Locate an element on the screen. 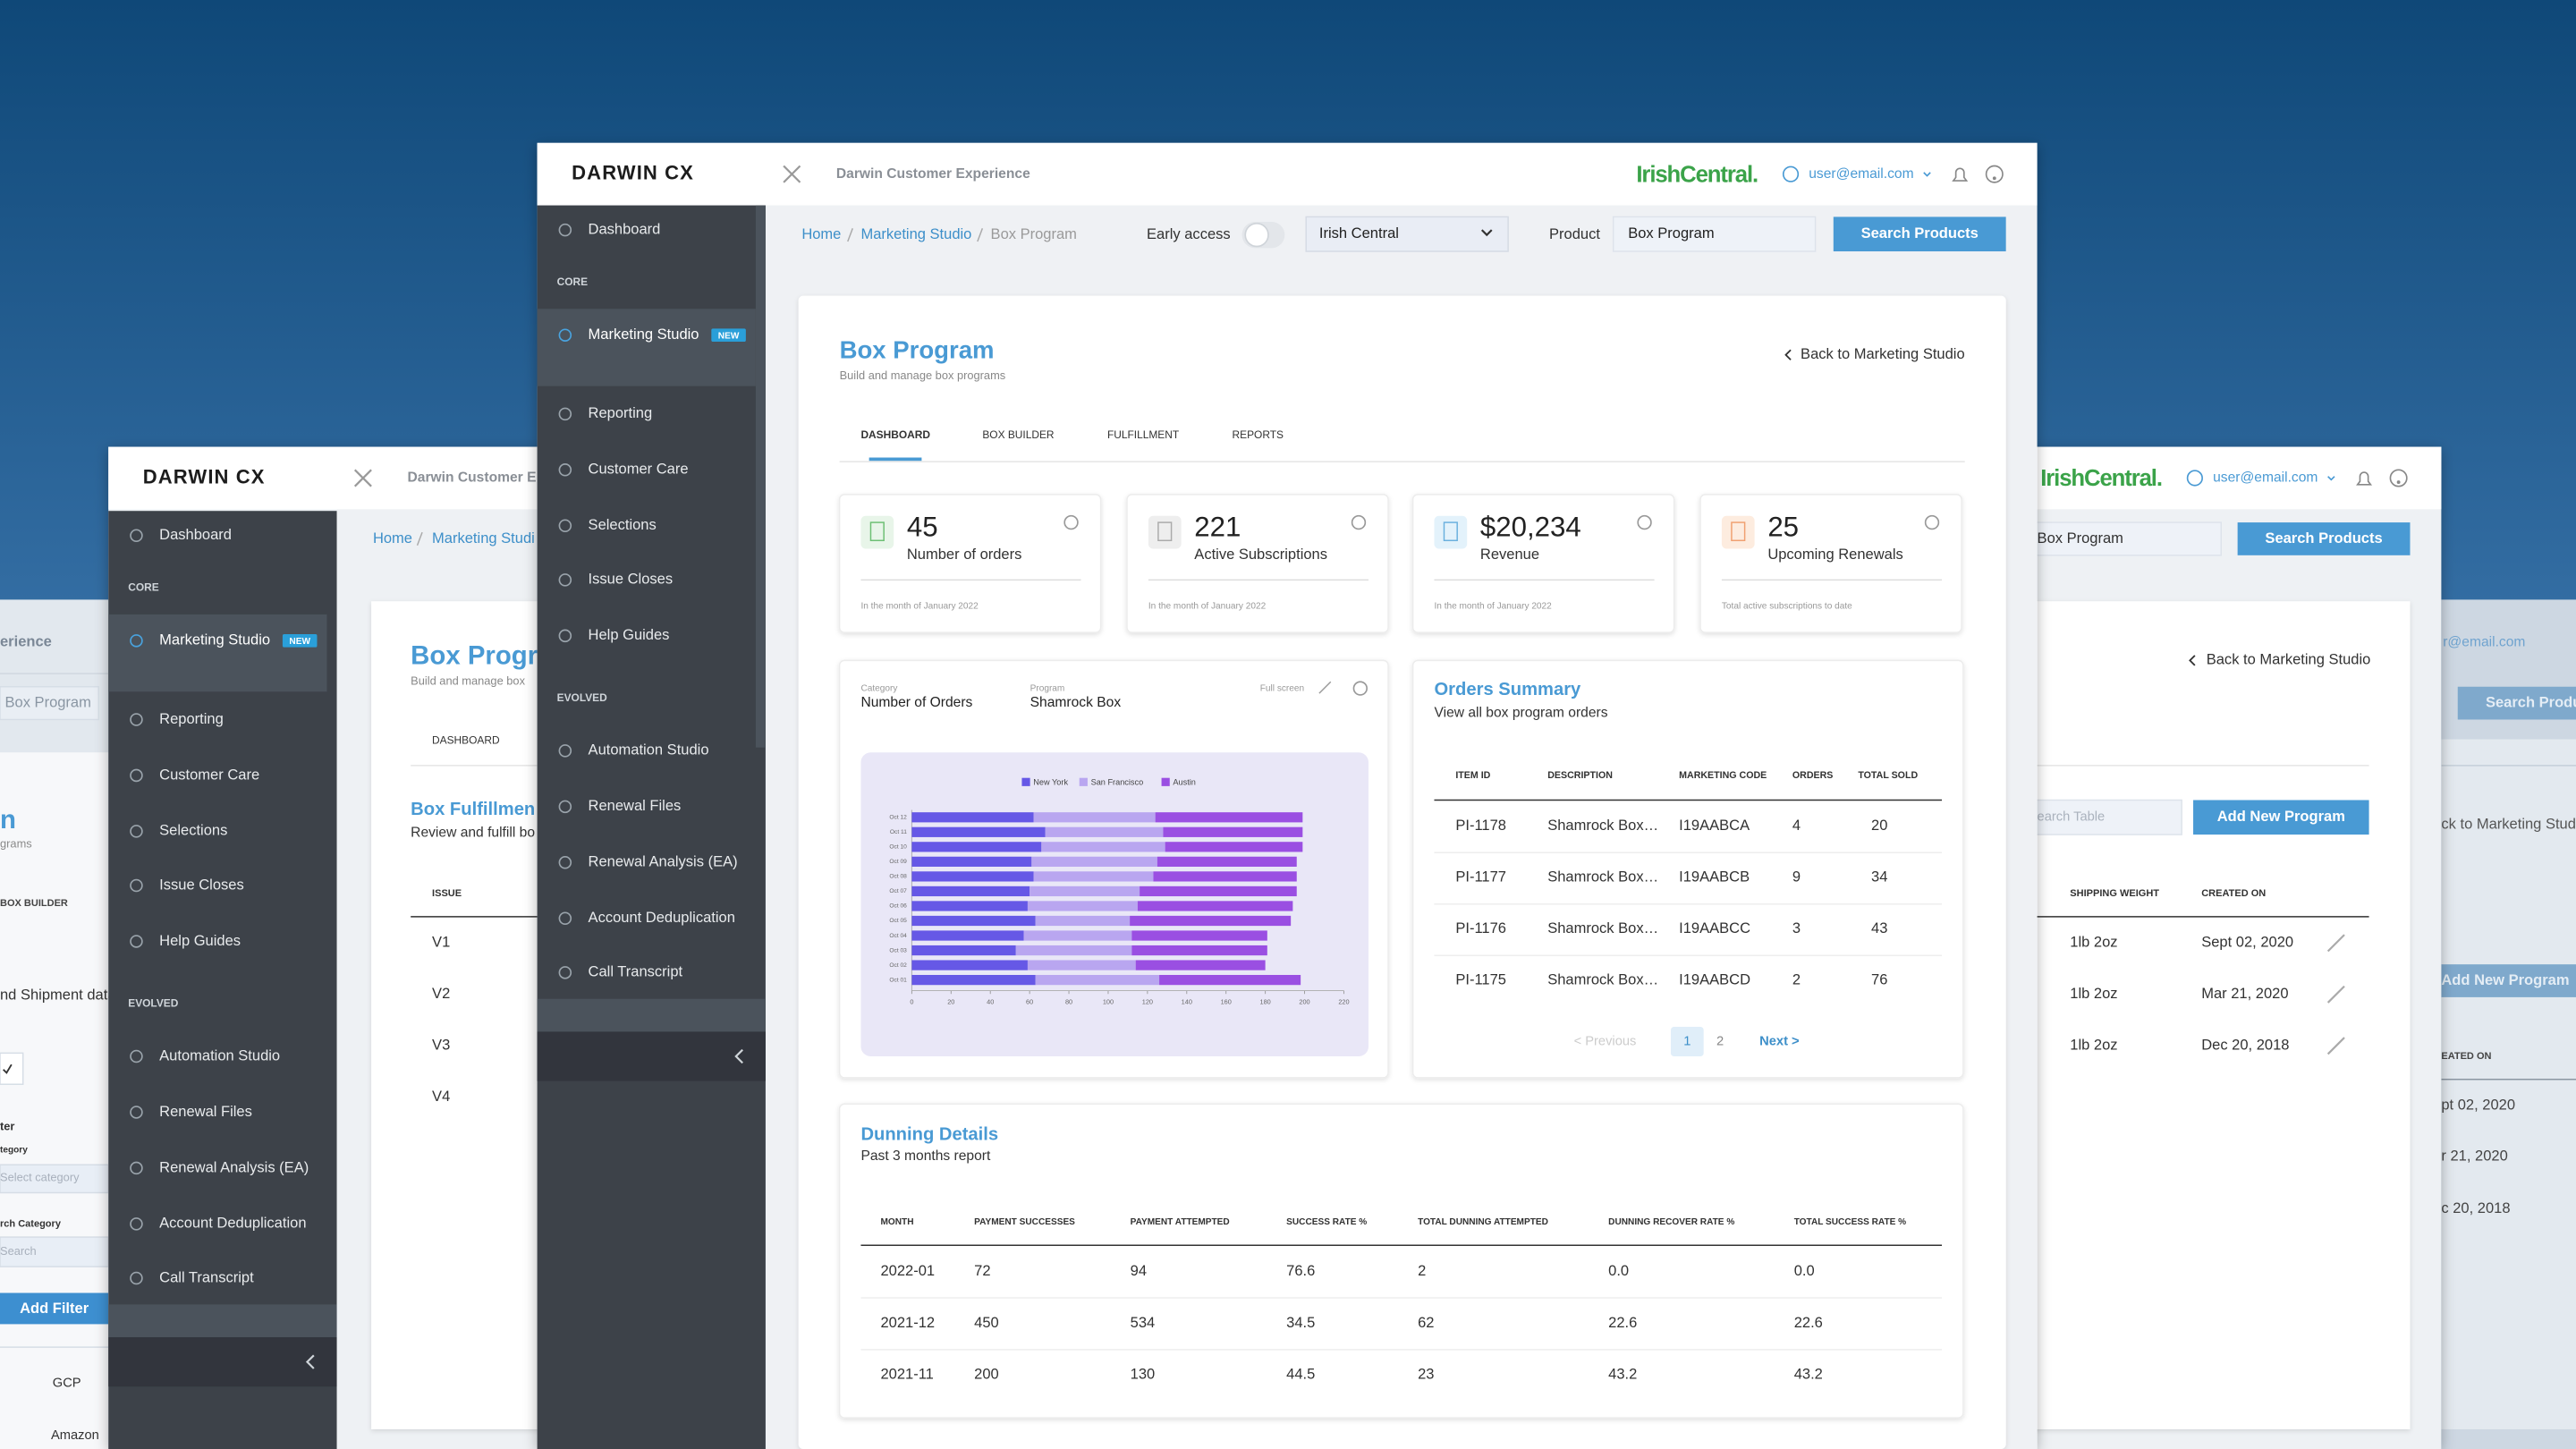 The width and height of the screenshot is (2576, 1449). breadcrumb: Marketing Studi is located at coordinates (483, 538).